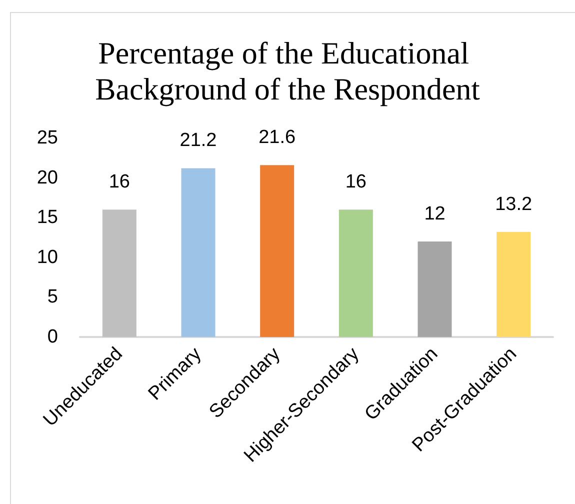  What do you see at coordinates (198, 141) in the screenshot?
I see `data-label: 21.2` at bounding box center [198, 141].